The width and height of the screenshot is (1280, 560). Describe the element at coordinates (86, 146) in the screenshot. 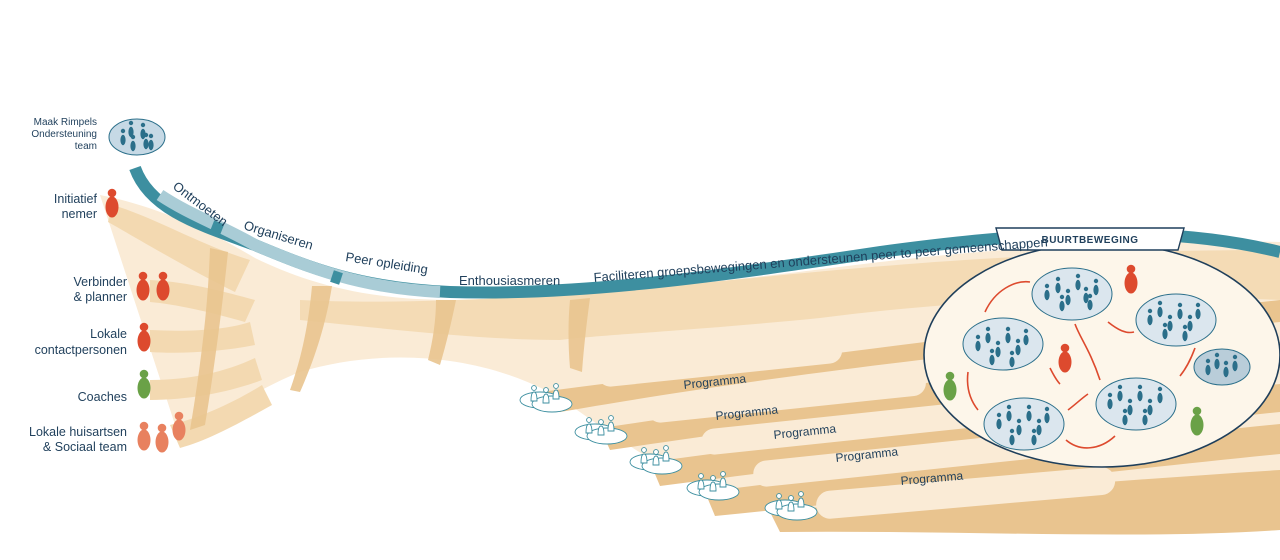

I see `team-label-3: team` at that location.